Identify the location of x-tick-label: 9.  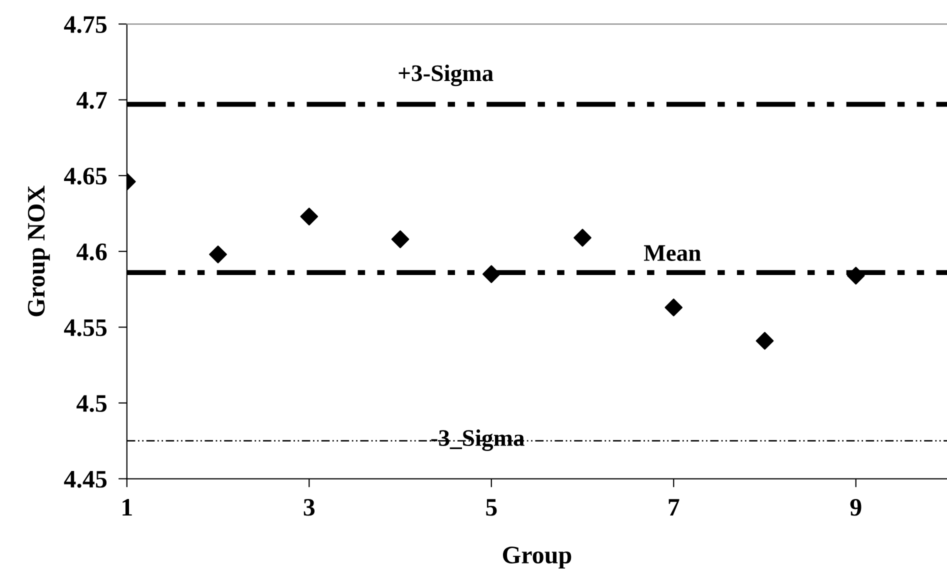
(856, 507).